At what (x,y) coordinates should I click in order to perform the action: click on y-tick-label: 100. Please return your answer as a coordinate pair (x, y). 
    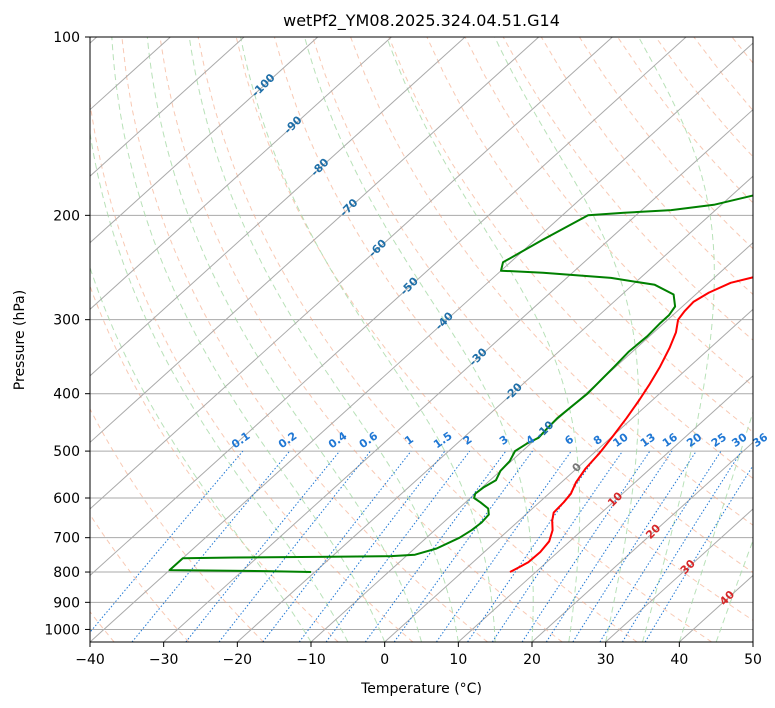
    Looking at the image, I should click on (66, 38).